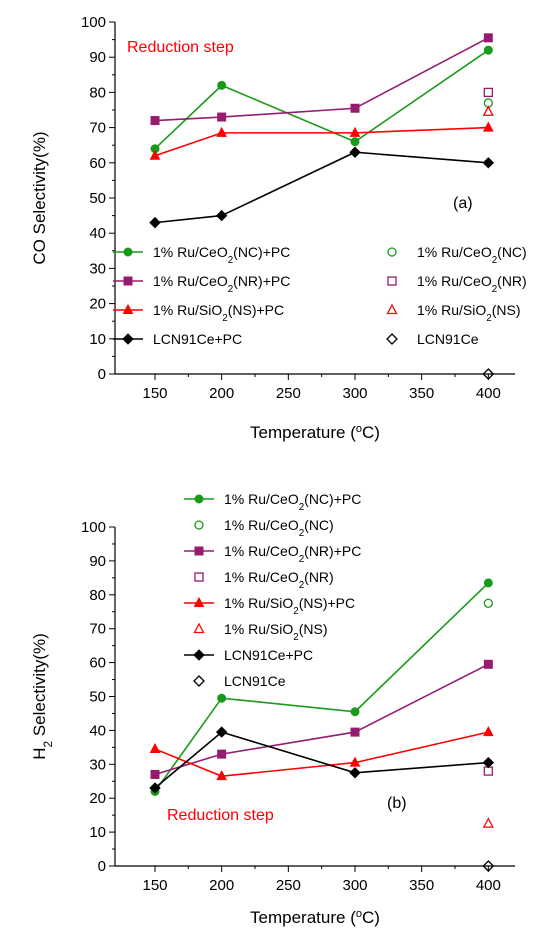 Image resolution: width=560 pixels, height=947 pixels. What do you see at coordinates (463, 203) in the screenshot?
I see `panel-label: (a)` at bounding box center [463, 203].